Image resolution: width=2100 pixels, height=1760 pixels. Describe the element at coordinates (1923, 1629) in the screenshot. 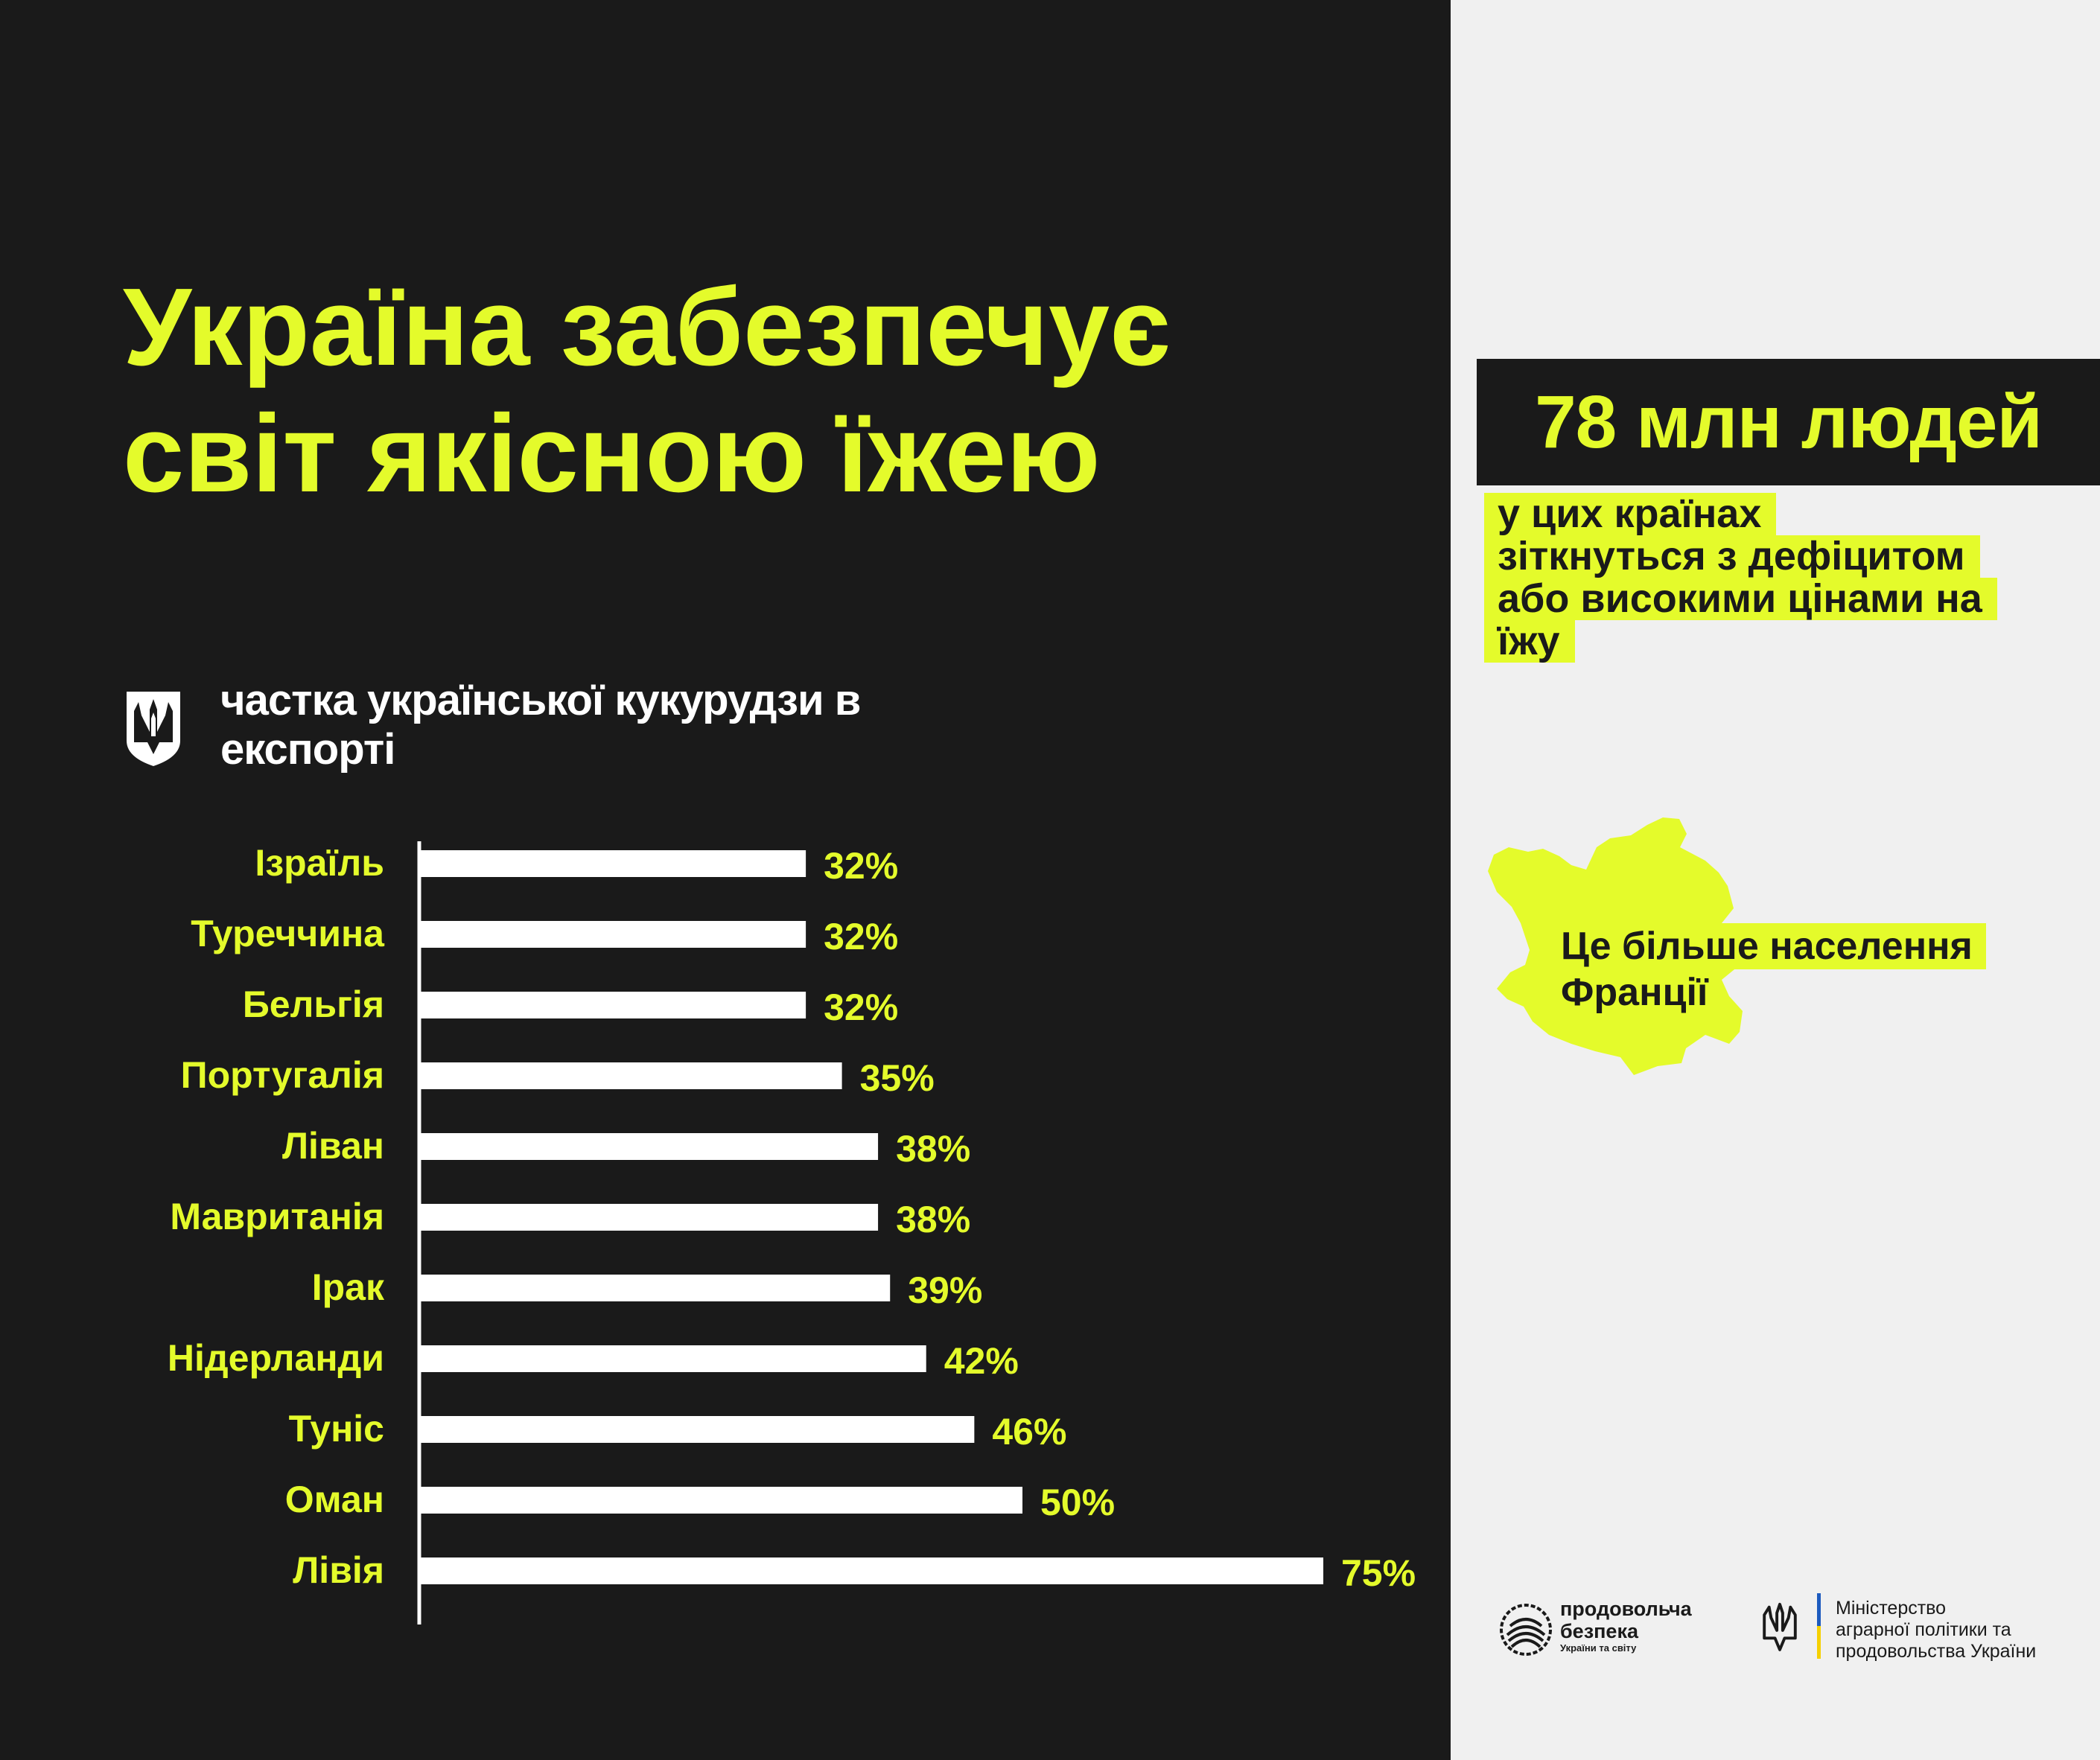

I see `ministry-name-line-2: аграрної політики та` at that location.